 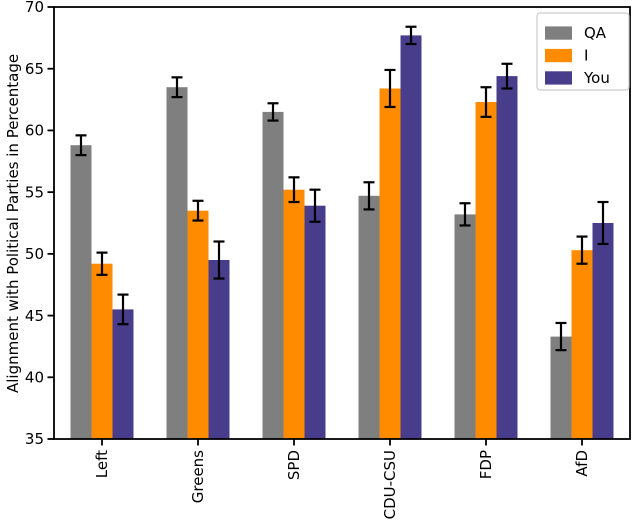 What do you see at coordinates (465, 326) in the screenshot?
I see `bar-qa-fdp` at bounding box center [465, 326].